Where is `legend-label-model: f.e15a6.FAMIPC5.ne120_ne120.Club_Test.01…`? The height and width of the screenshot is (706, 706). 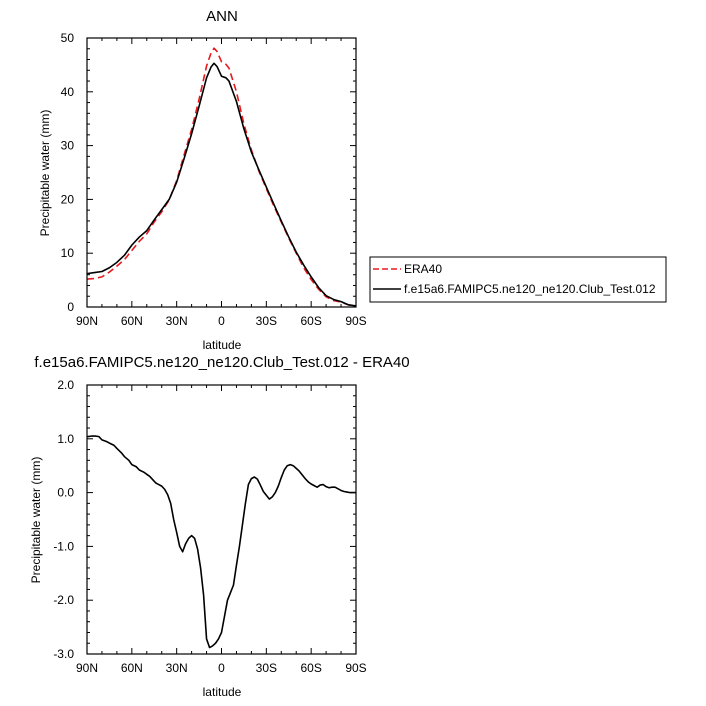
legend-label-model: f.e15a6.FAMIPC5.ne120_ne120.Club_Test.01… is located at coordinates (530, 289).